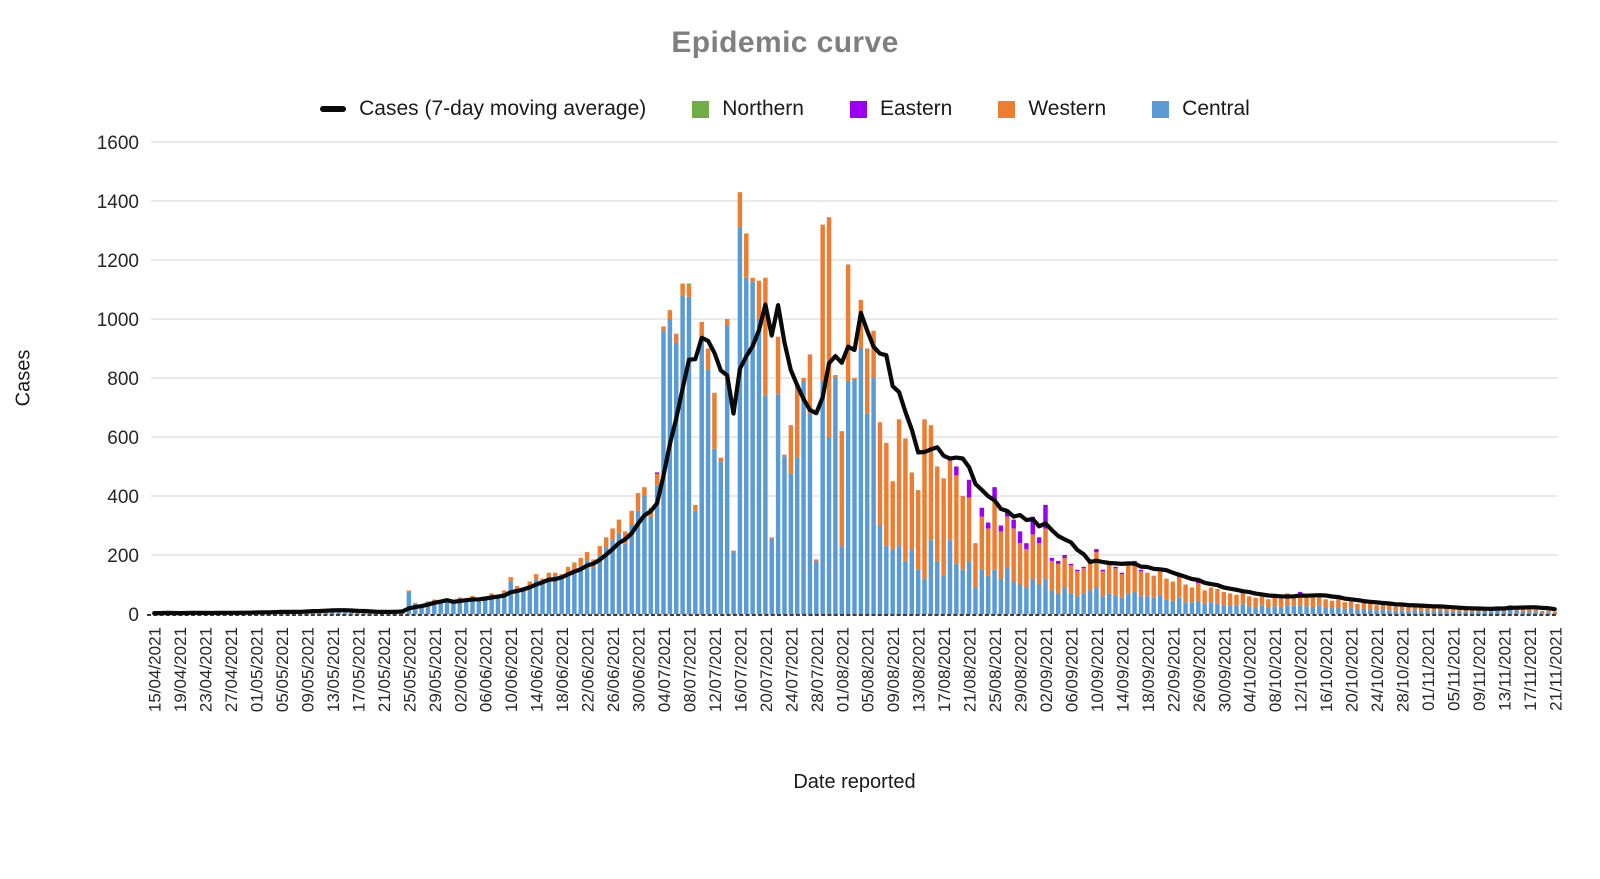 The image size is (1600, 879). Describe the element at coordinates (1403, 669) in the screenshot. I see `x-tick-label: 28/10/2021` at that location.